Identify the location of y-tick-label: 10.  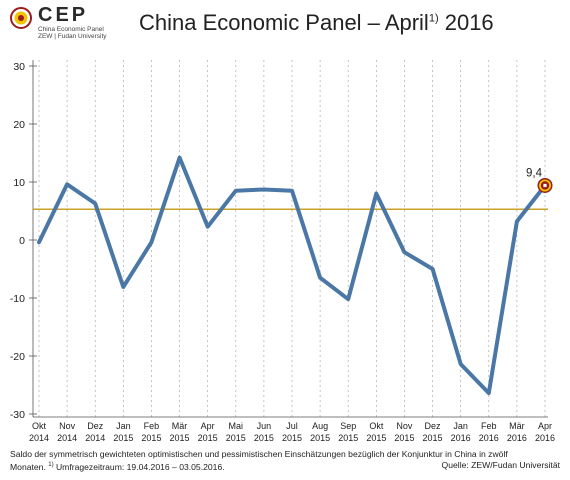
(19, 183).